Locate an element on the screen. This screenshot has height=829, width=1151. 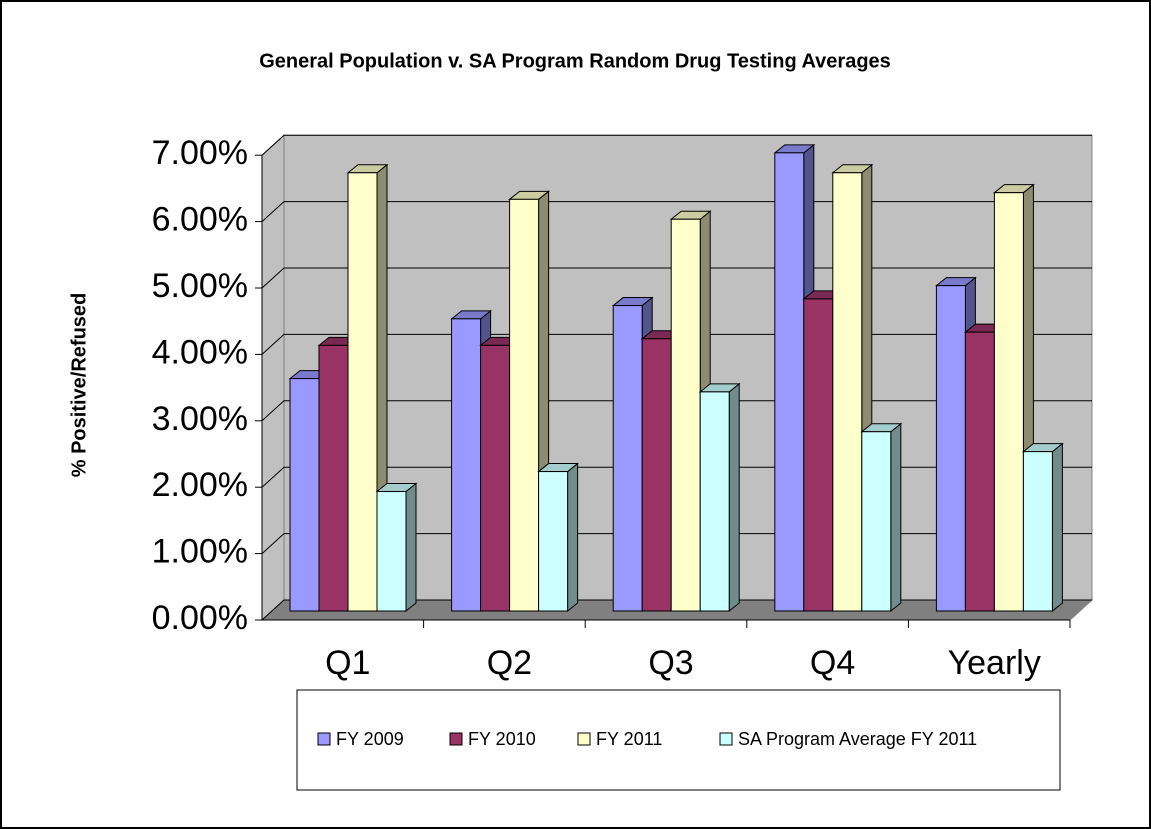
y-tick-label: 0.00% is located at coordinates (200, 618).